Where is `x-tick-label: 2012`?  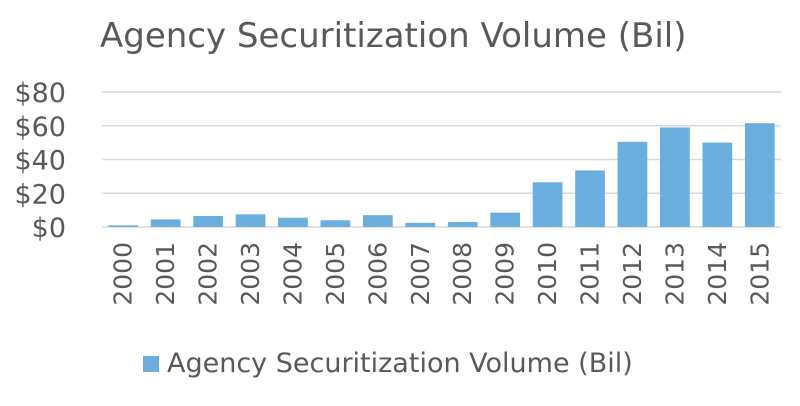
x-tick-label: 2012 is located at coordinates (632, 274).